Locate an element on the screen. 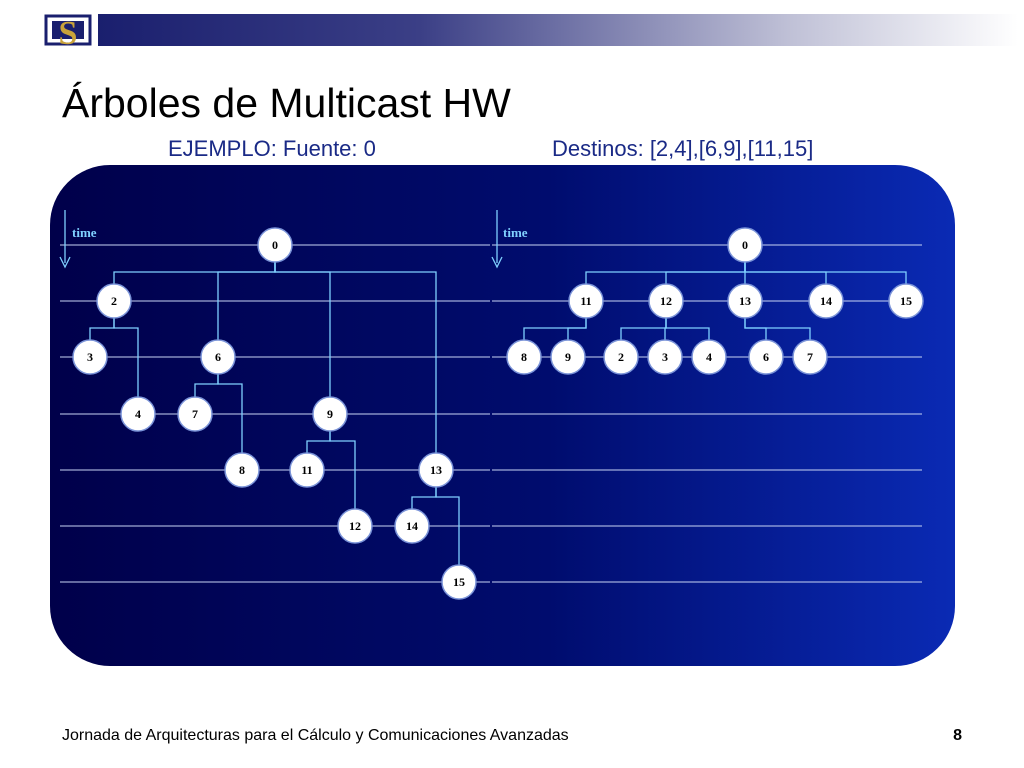  time-arrow-left: time is located at coordinates (78, 239).